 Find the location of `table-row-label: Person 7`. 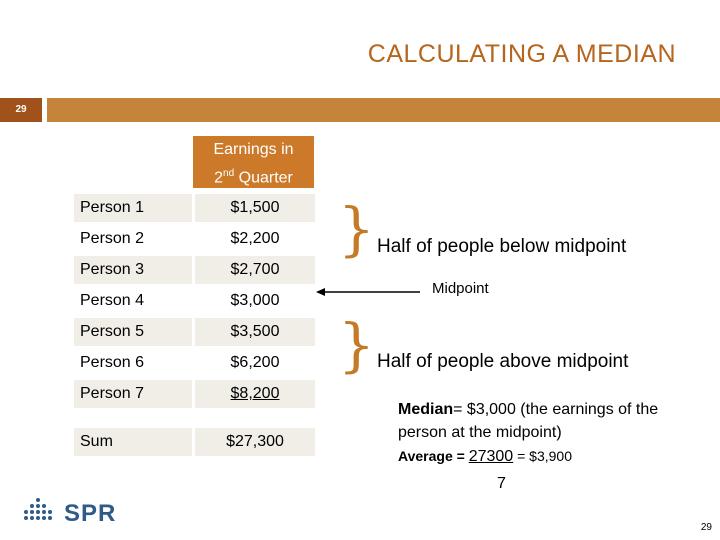

table-row-label: Person 7 is located at coordinates (133, 394).